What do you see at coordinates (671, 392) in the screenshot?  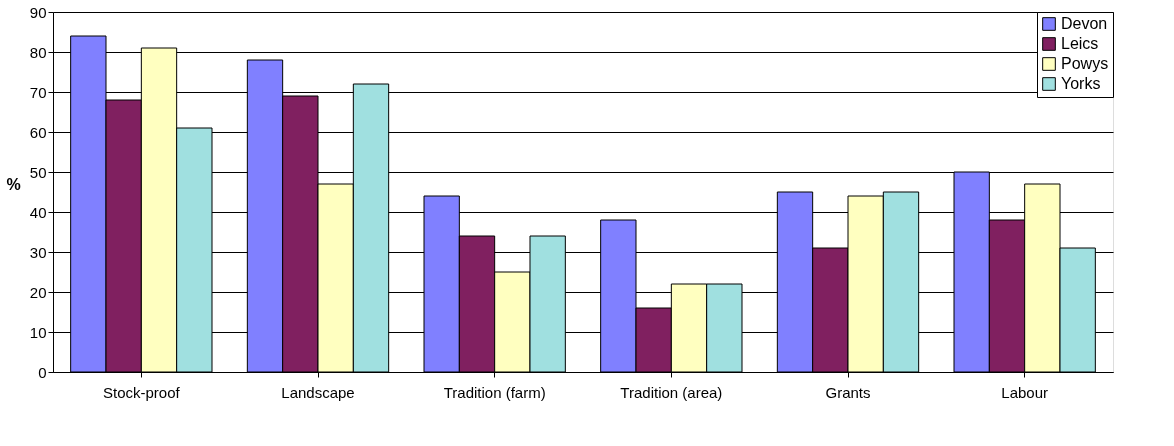 I see `x-tick-label: Tradition (area)` at bounding box center [671, 392].